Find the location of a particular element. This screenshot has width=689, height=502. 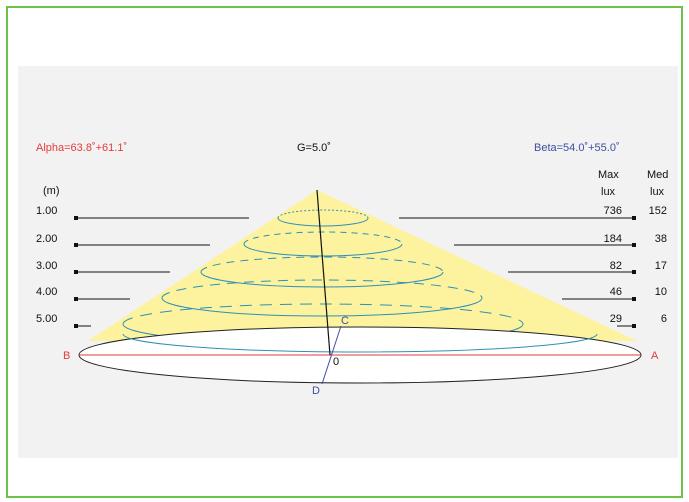

right-tick-dots is located at coordinates (634, 272).